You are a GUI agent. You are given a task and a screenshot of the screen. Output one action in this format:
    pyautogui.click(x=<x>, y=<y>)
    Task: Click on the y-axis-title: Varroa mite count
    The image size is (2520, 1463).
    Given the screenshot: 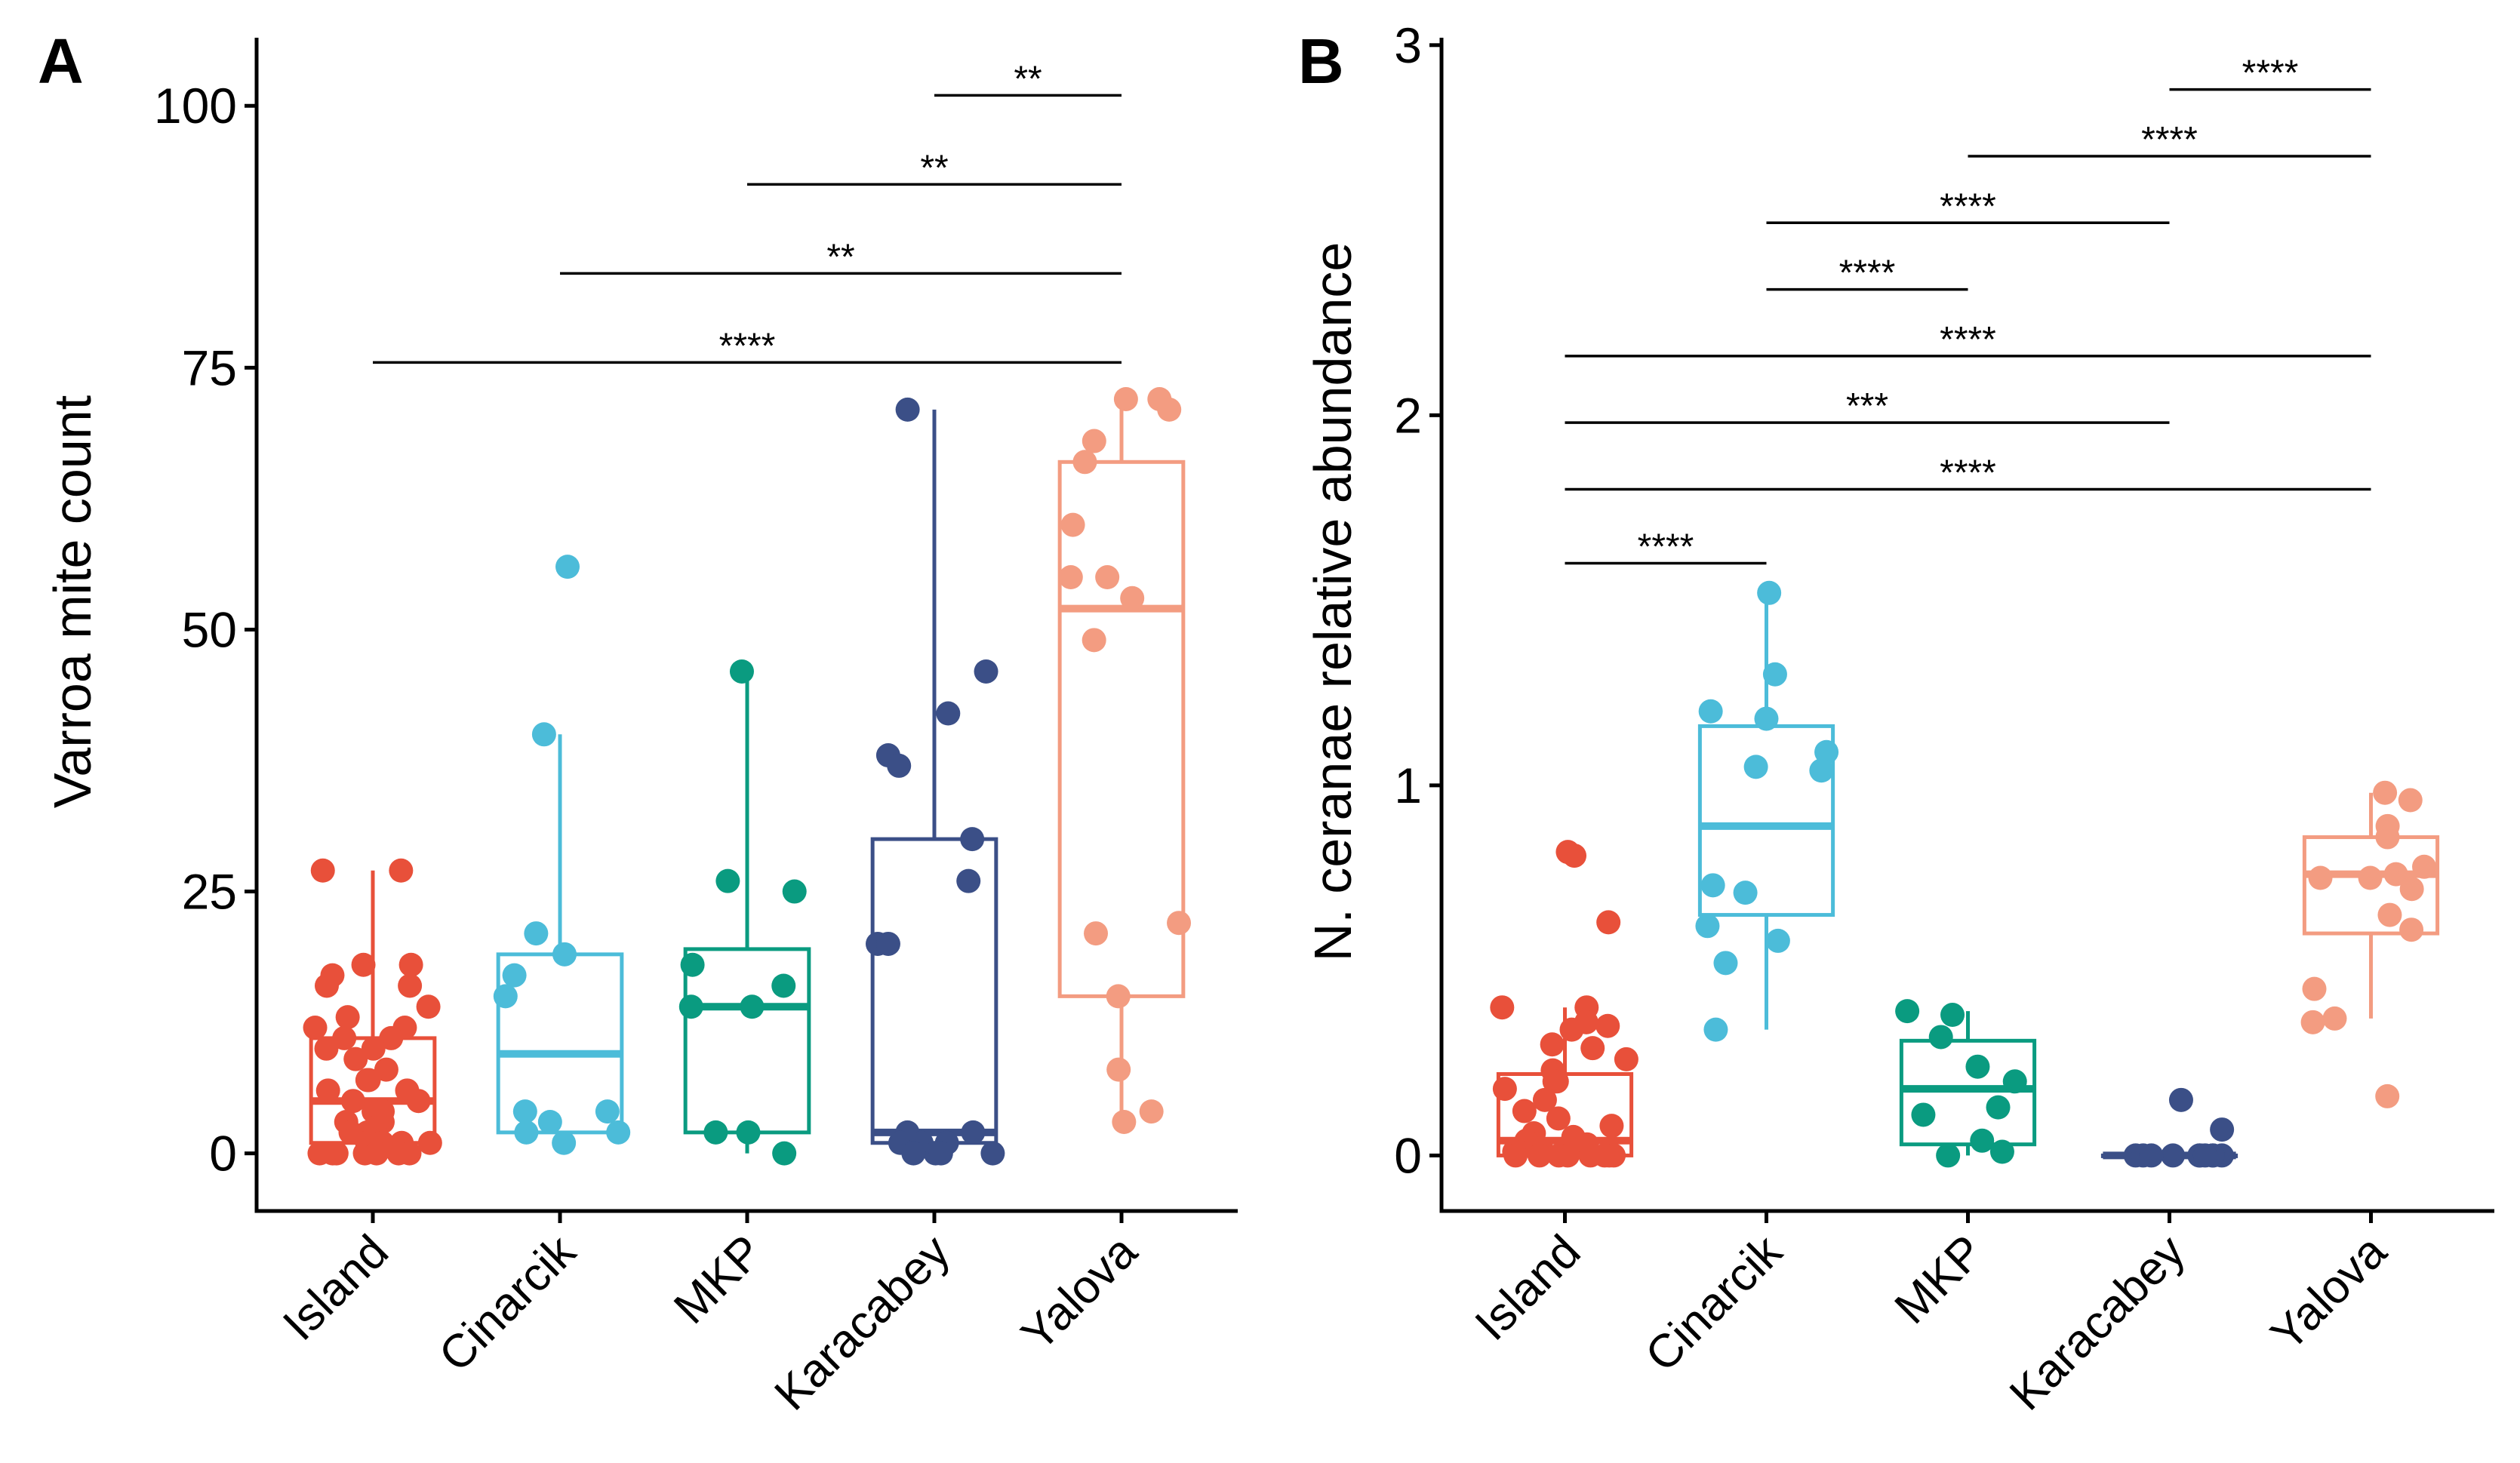 What is the action you would take?
    pyautogui.click(x=72, y=601)
    